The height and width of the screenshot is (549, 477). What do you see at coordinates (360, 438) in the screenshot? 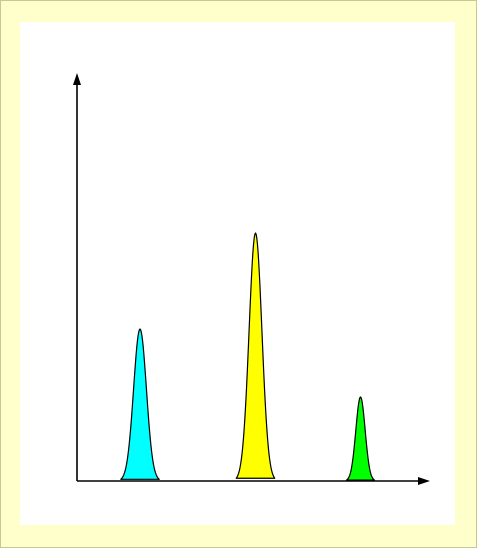
I see `green-peak` at bounding box center [360, 438].